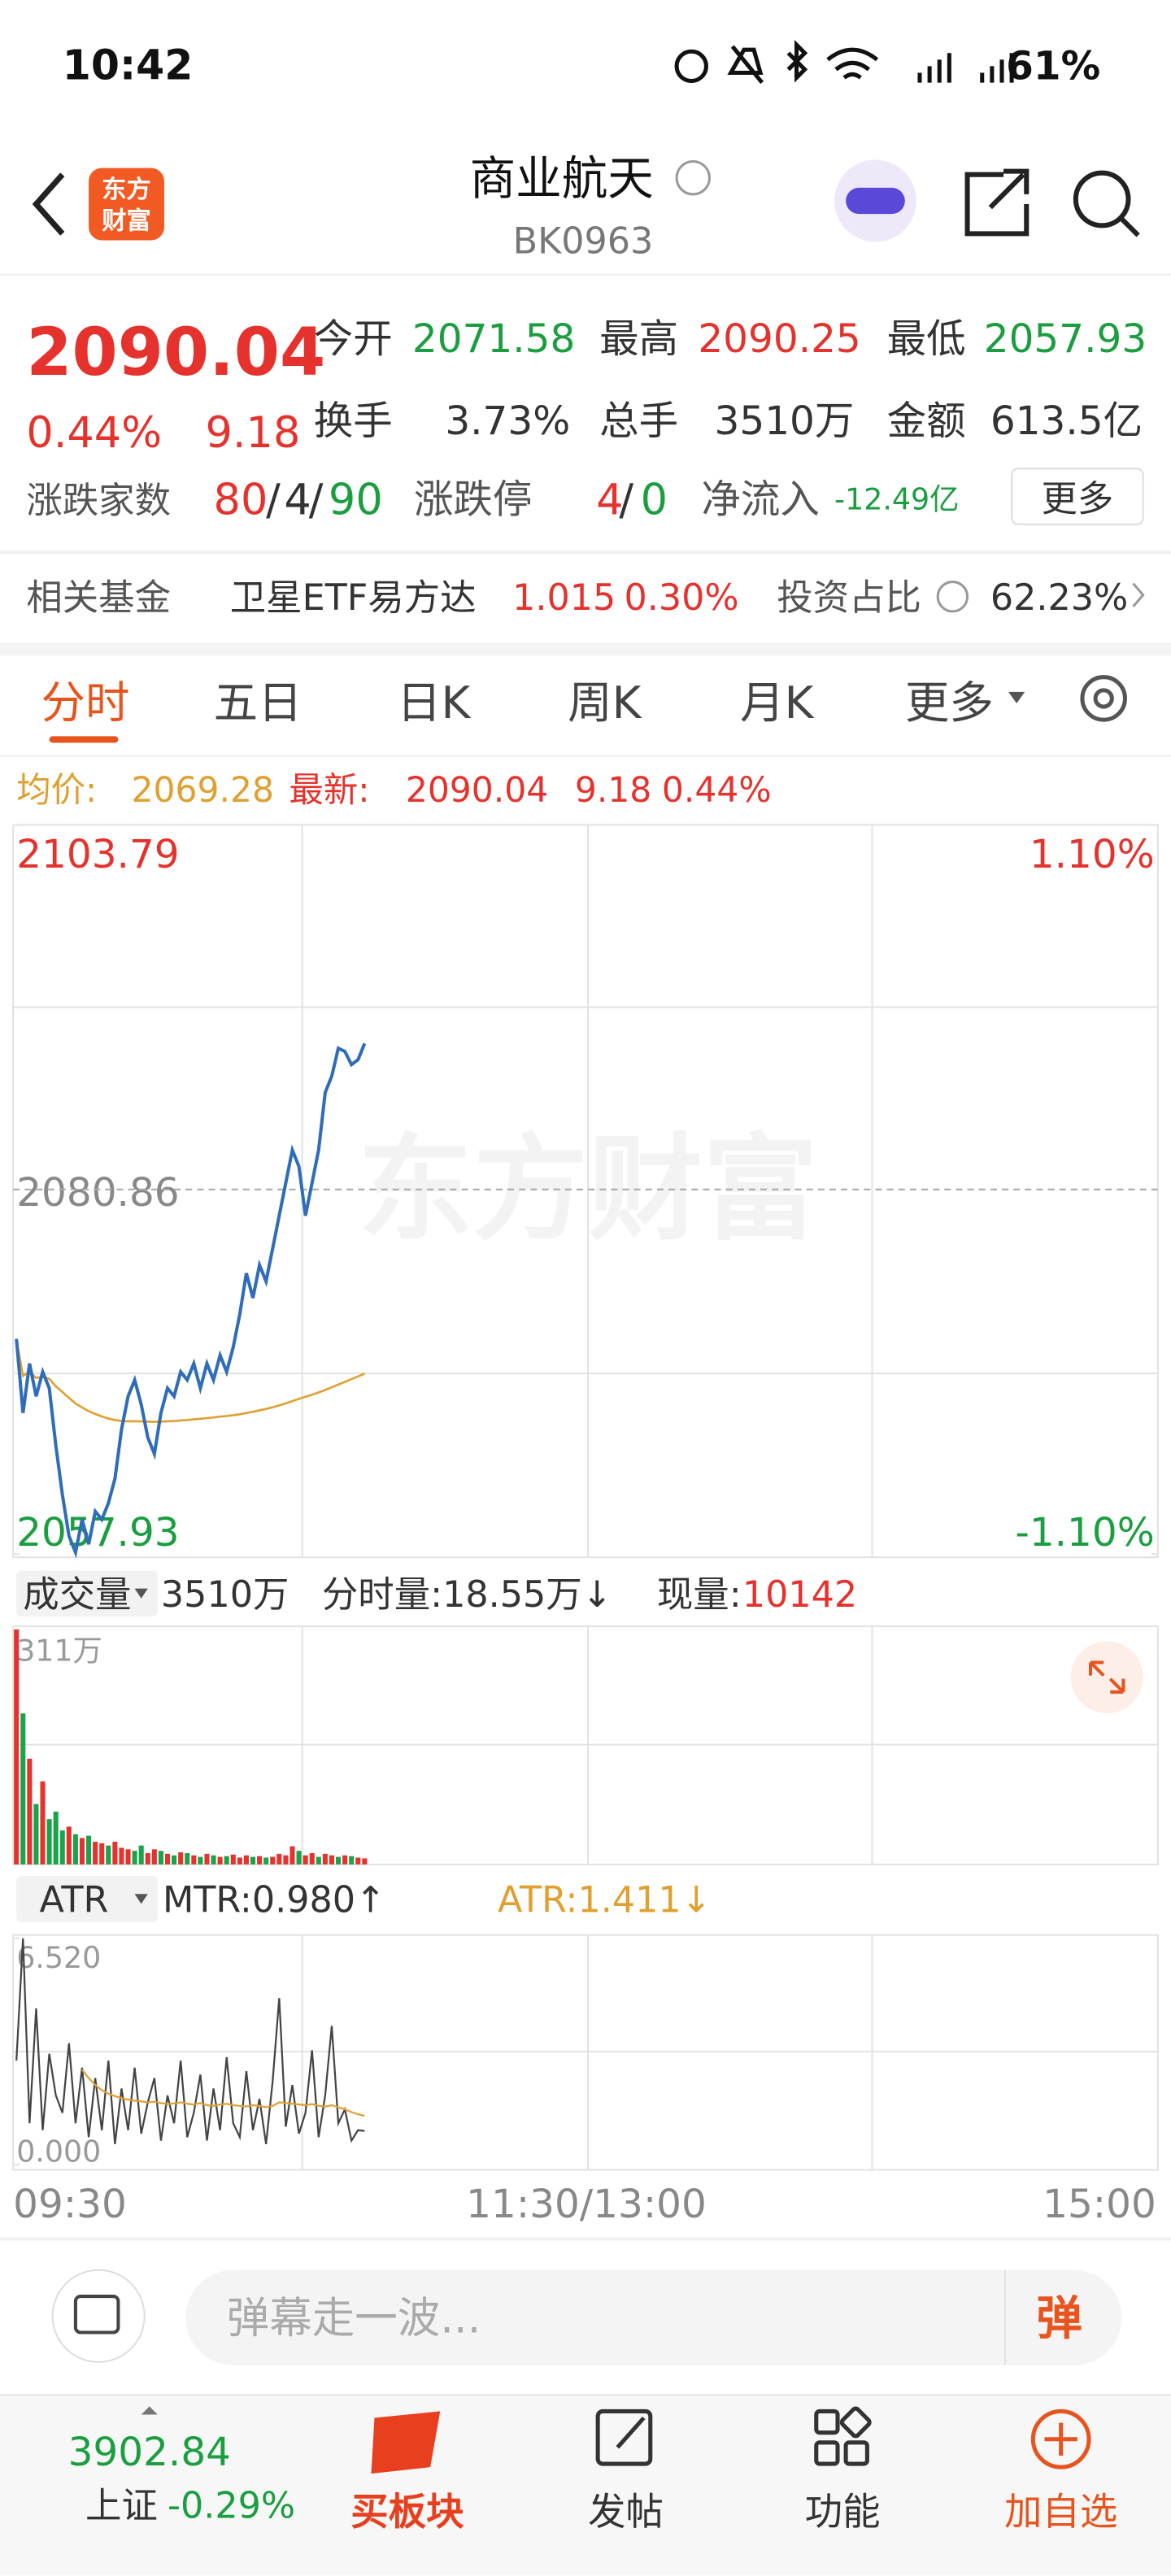 Image resolution: width=1171 pixels, height=2576 pixels. I want to click on info-icon, so click(693, 178).